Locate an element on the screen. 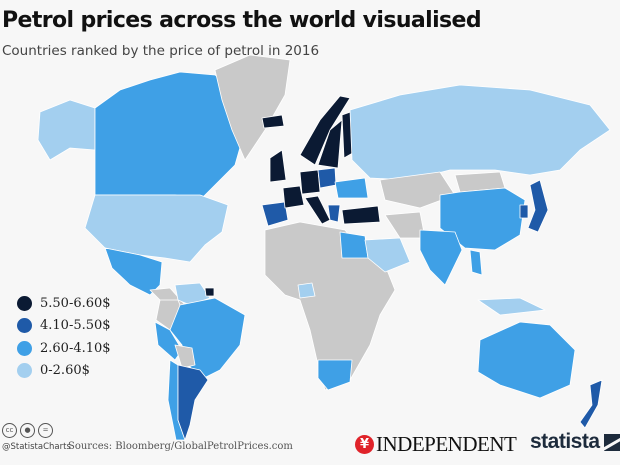 This screenshot has width=620, height=465. legend: 5.50-6.60$ 4.10-5.50$ 2.60-4.10$ 0-2.60$ is located at coordinates (64, 337).